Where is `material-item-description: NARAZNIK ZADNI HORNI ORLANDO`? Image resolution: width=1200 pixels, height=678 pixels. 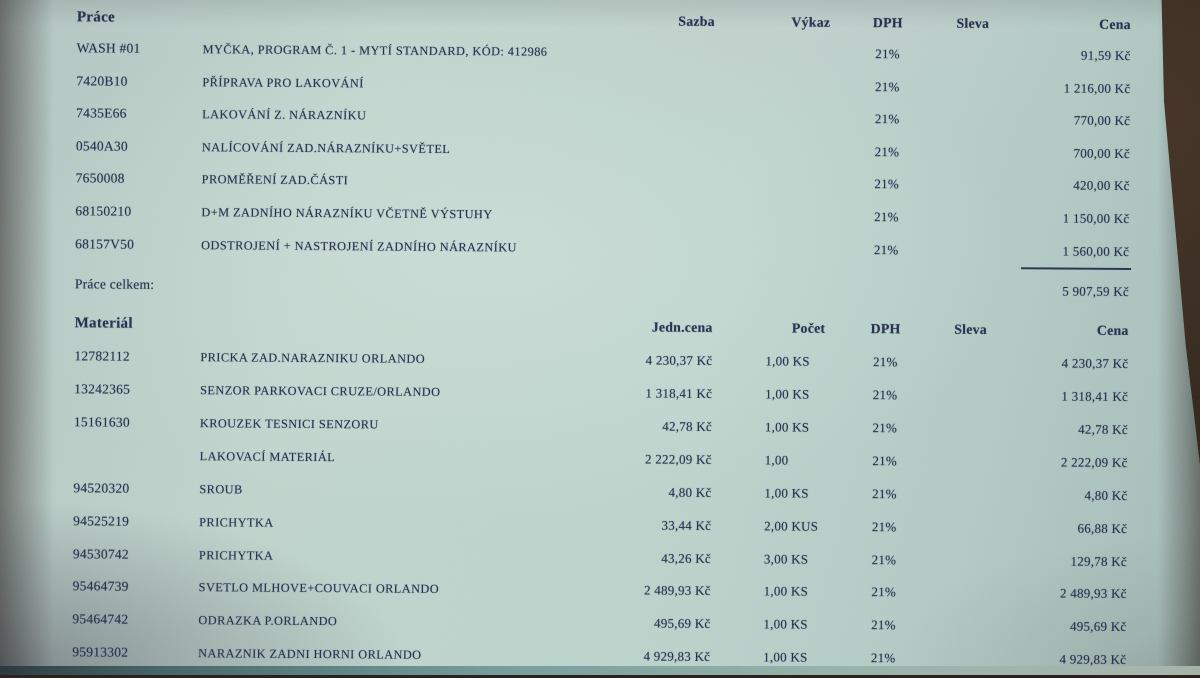
material-item-description: NARAZNIK ZADNI HORNI ORLANDO is located at coordinates (310, 654).